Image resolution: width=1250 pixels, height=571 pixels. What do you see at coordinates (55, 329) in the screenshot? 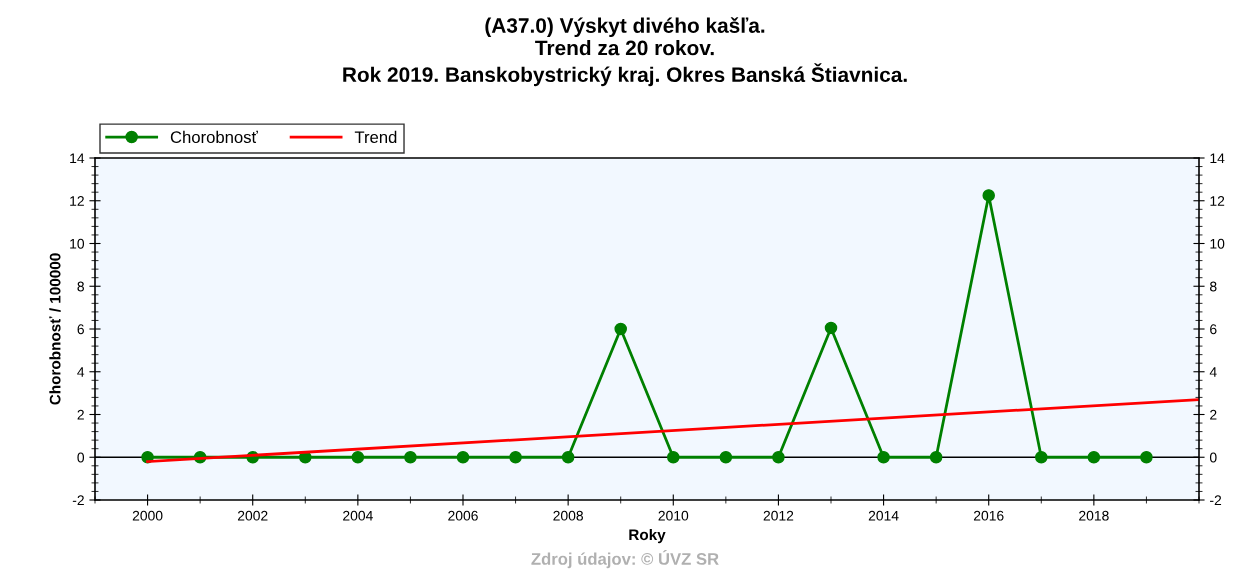
I see `y-axis-title: Chorobnosť / 100000` at bounding box center [55, 329].